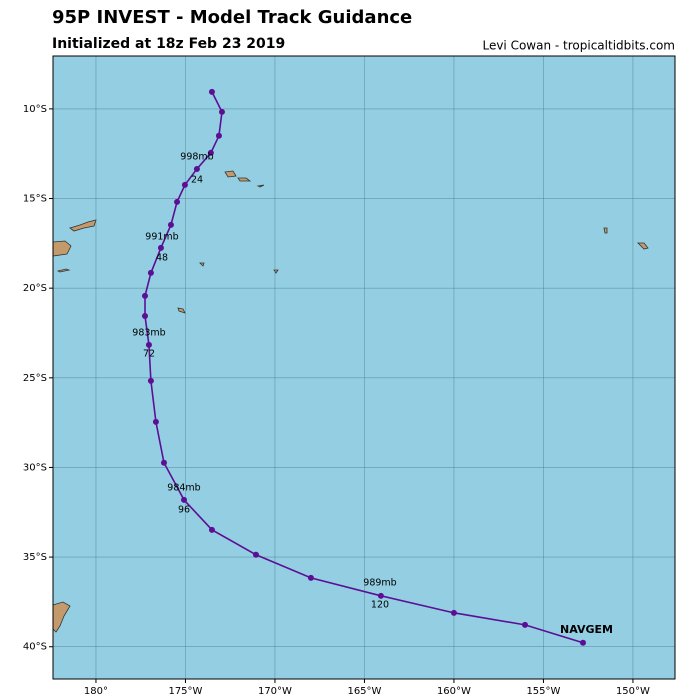  Describe the element at coordinates (35, 557) in the screenshot. I see `y-tick-label: 35°S` at that location.